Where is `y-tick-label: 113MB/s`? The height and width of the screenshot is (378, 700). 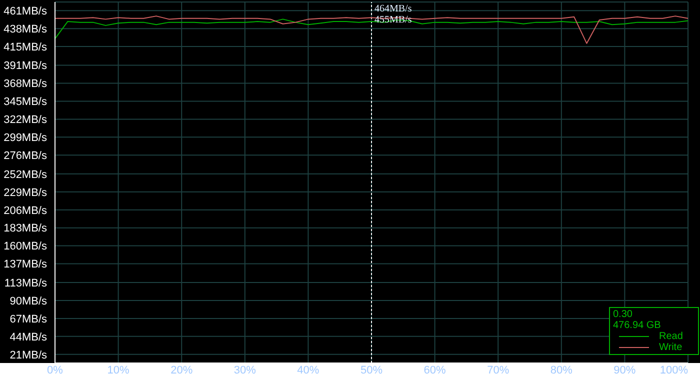 y-tick-label: 113MB/s is located at coordinates (26, 283).